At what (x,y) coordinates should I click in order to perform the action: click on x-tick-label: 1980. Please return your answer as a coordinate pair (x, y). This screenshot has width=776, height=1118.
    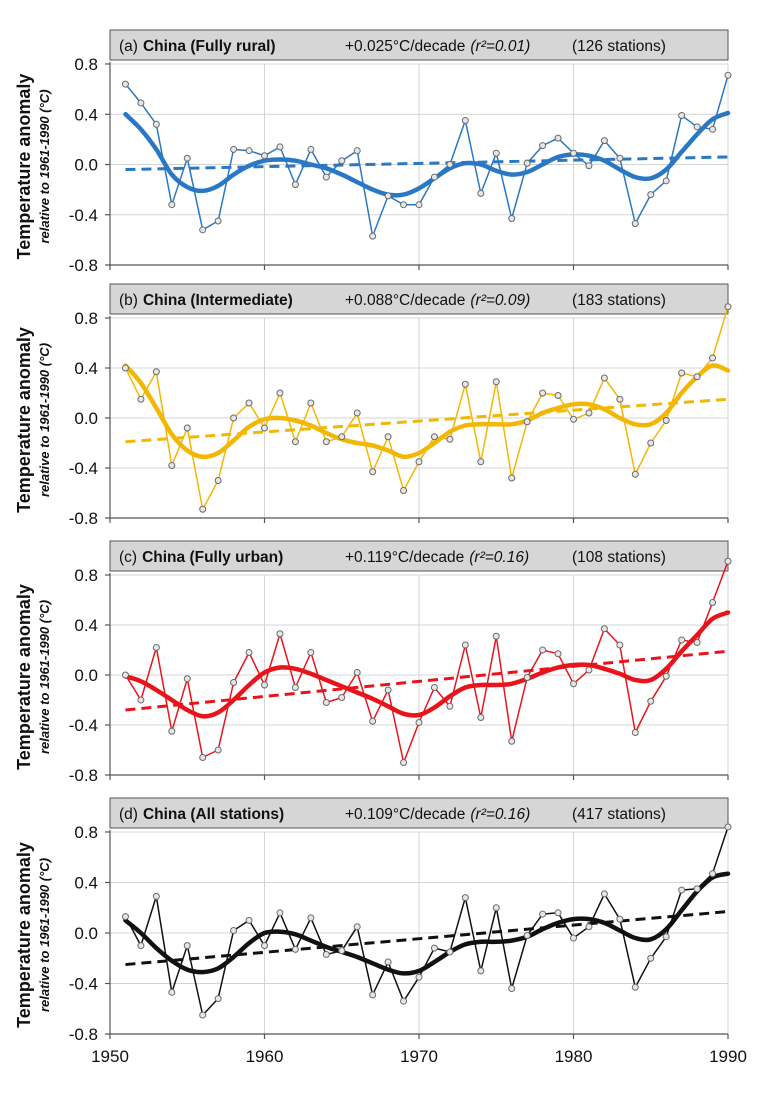
    Looking at the image, I should click on (574, 1056).